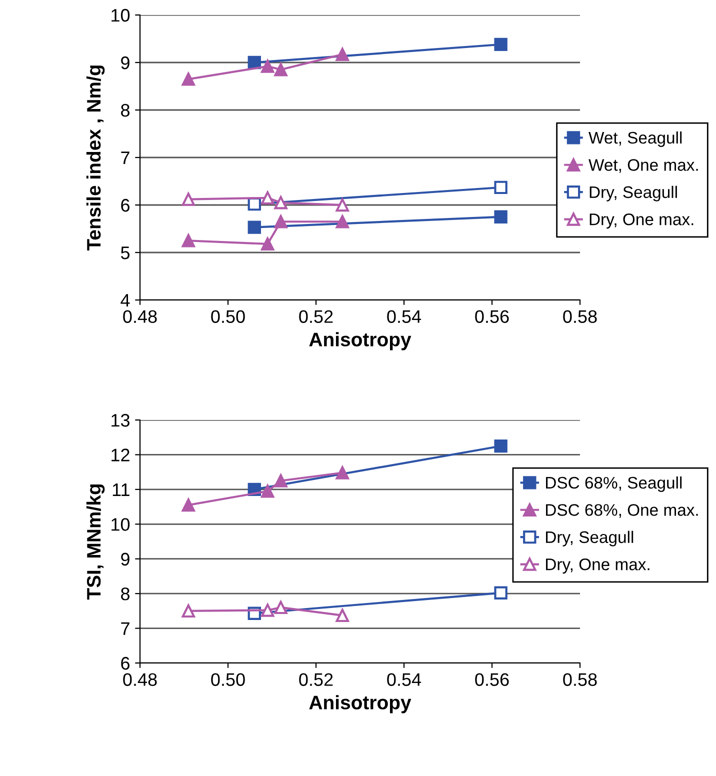  Describe the element at coordinates (121, 455) in the screenshot. I see `y-tick-label: 12` at that location.